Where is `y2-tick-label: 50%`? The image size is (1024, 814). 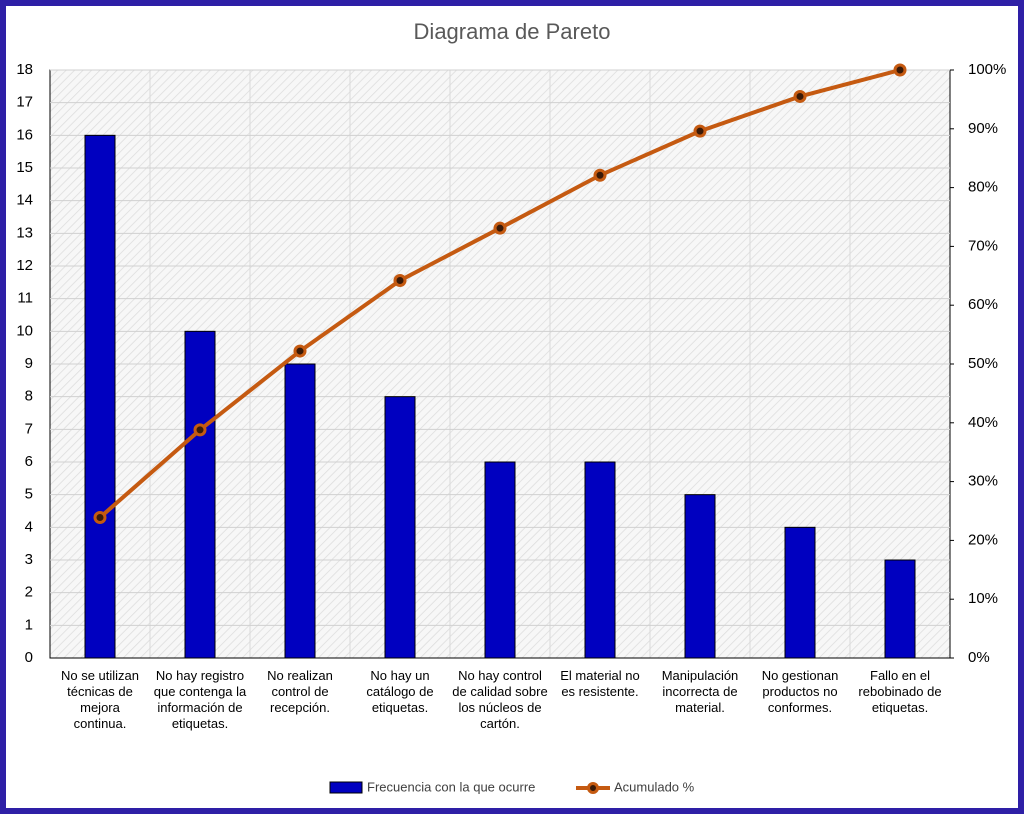 y2-tick-label: 50% is located at coordinates (983, 363).